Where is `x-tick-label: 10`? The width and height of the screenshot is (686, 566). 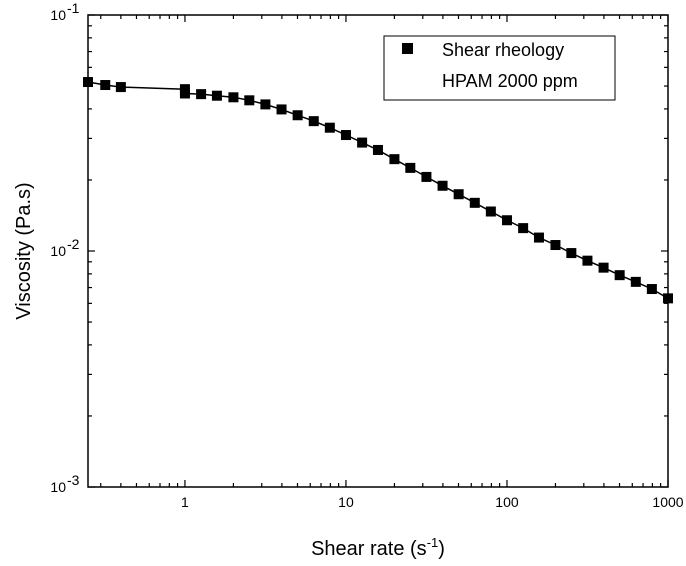
x-tick-label: 10 is located at coordinates (346, 502).